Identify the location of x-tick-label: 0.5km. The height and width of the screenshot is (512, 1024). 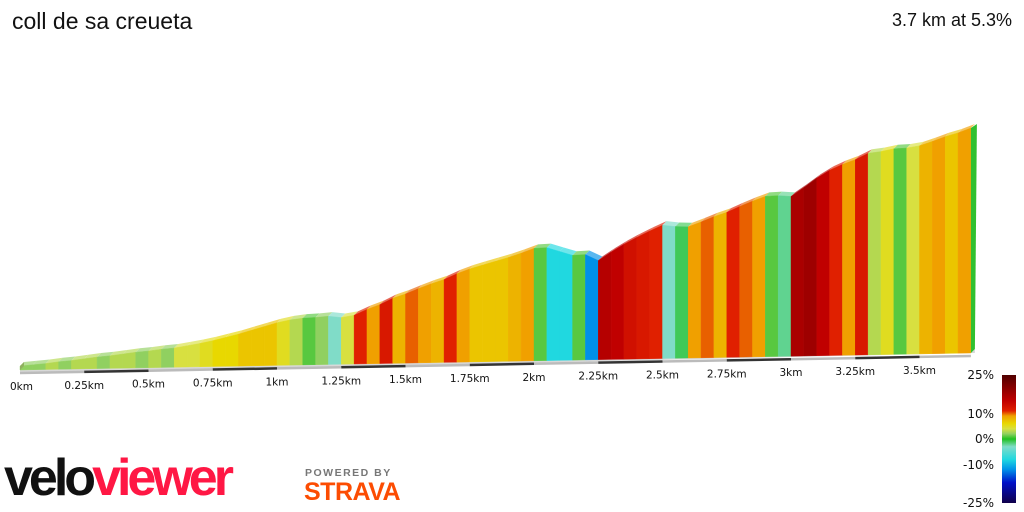
(148, 385).